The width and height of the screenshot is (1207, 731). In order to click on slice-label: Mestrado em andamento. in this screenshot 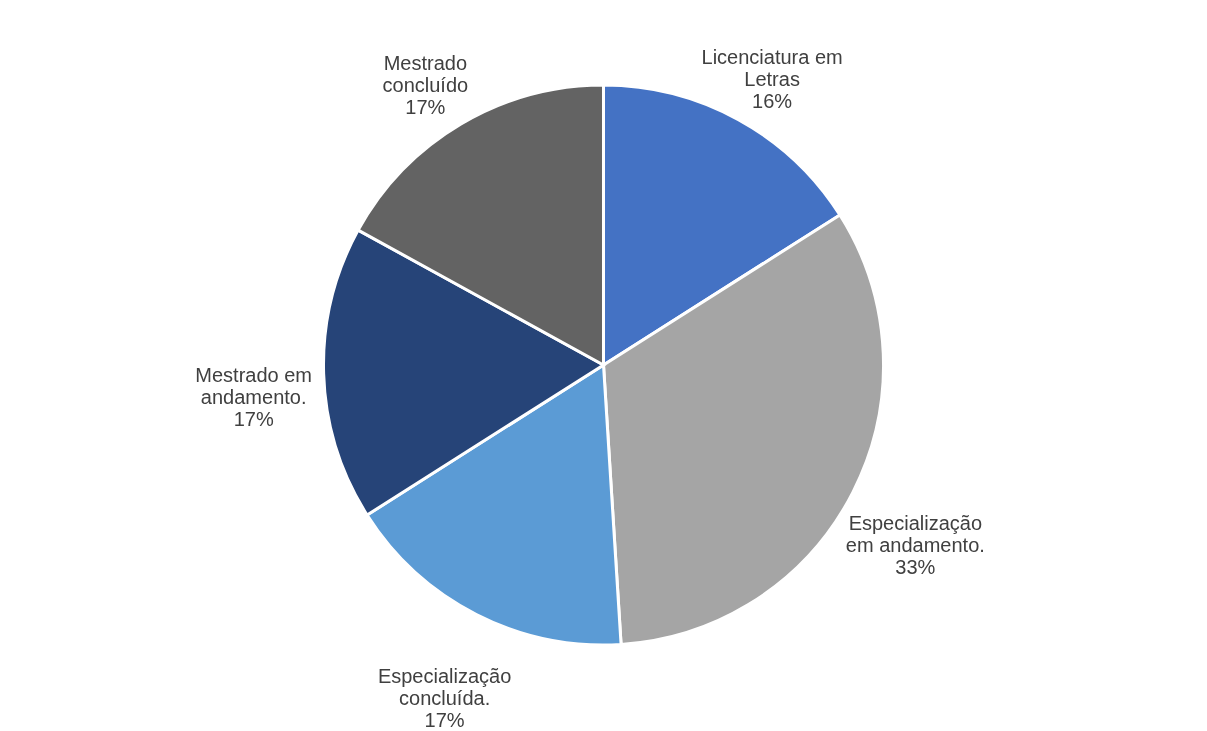, I will do `click(254, 385)`.